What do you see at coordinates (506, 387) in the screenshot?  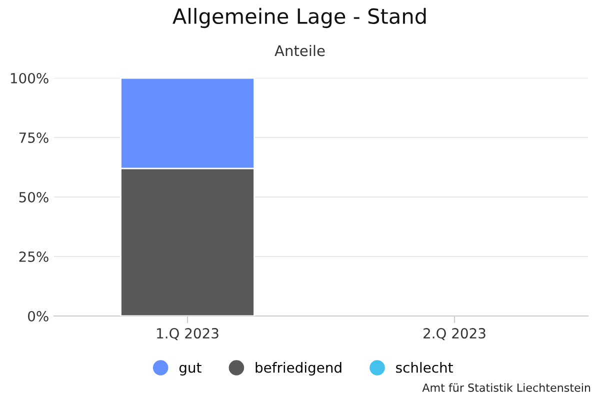 I see `text: Amt für Statistik Liechtenstein` at bounding box center [506, 387].